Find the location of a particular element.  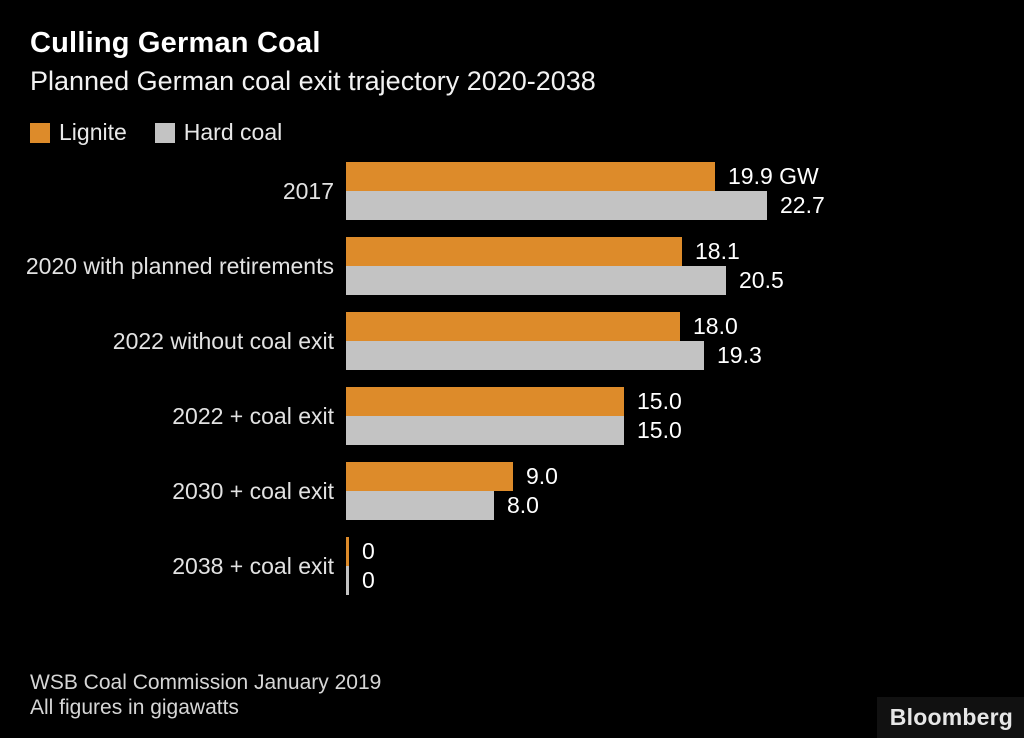

bar-line: 9.0 is located at coordinates (685, 476).